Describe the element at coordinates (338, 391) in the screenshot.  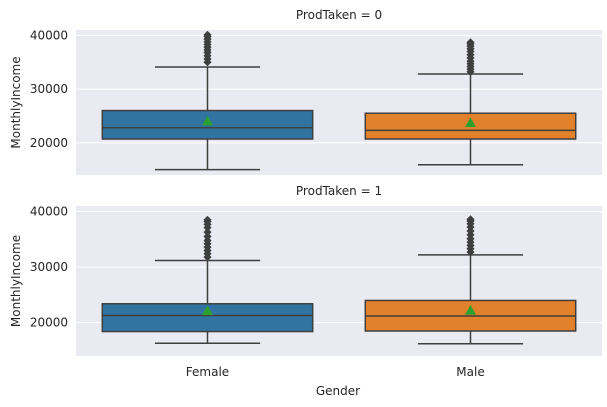
I see `x-axis-label: Gender` at that location.